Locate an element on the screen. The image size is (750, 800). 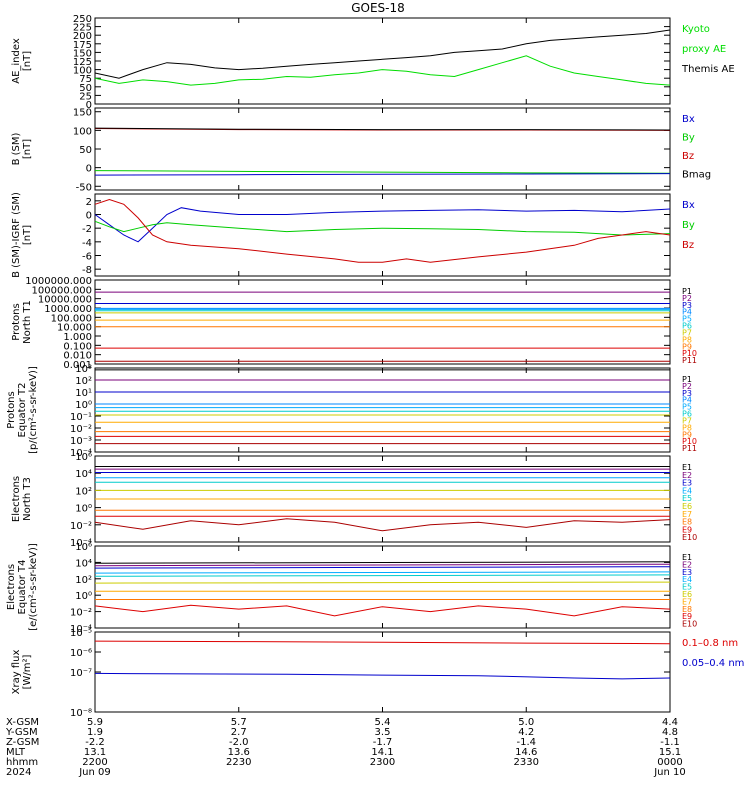
y-tick-label: 100000.000 is located at coordinates (62, 290).